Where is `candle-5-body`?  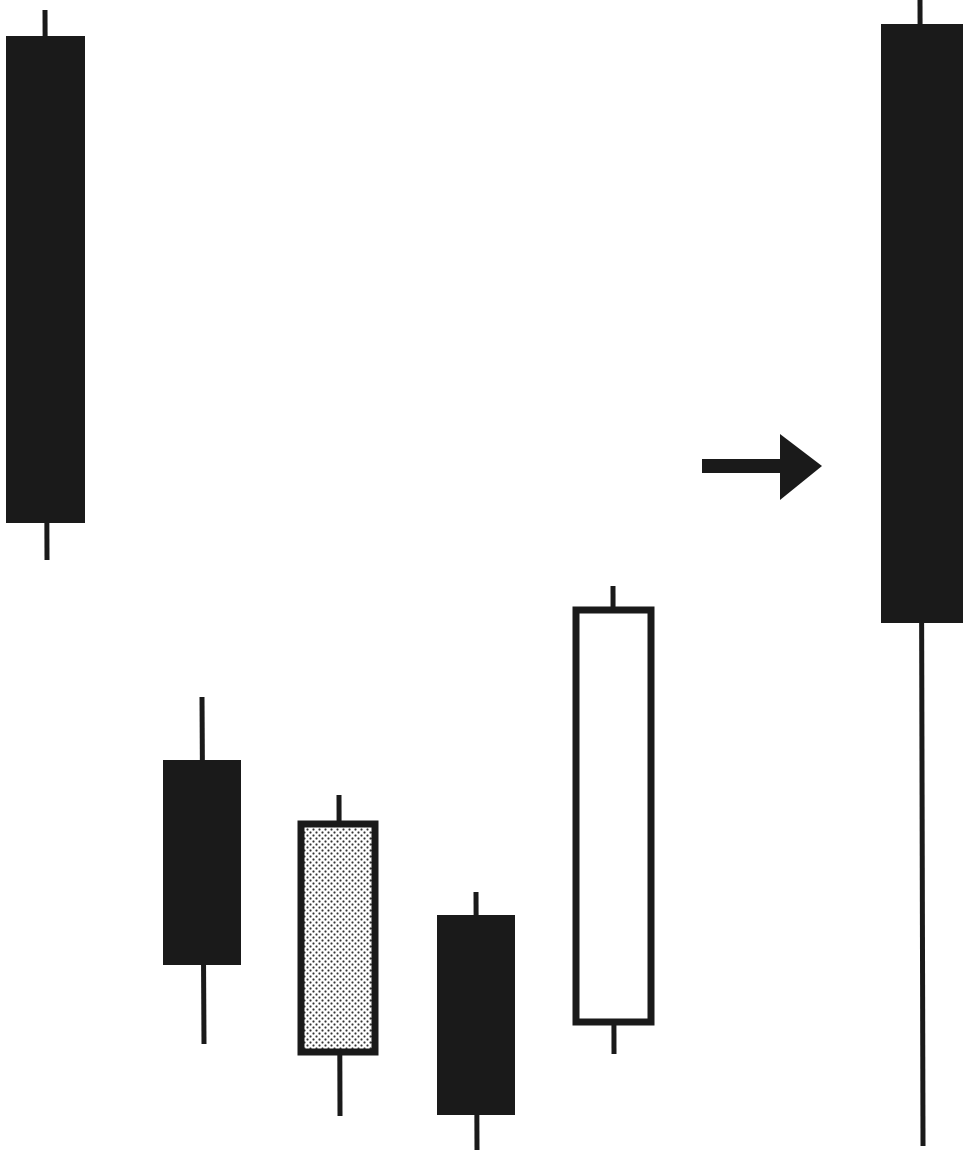
candle-5-body is located at coordinates (613, 816).